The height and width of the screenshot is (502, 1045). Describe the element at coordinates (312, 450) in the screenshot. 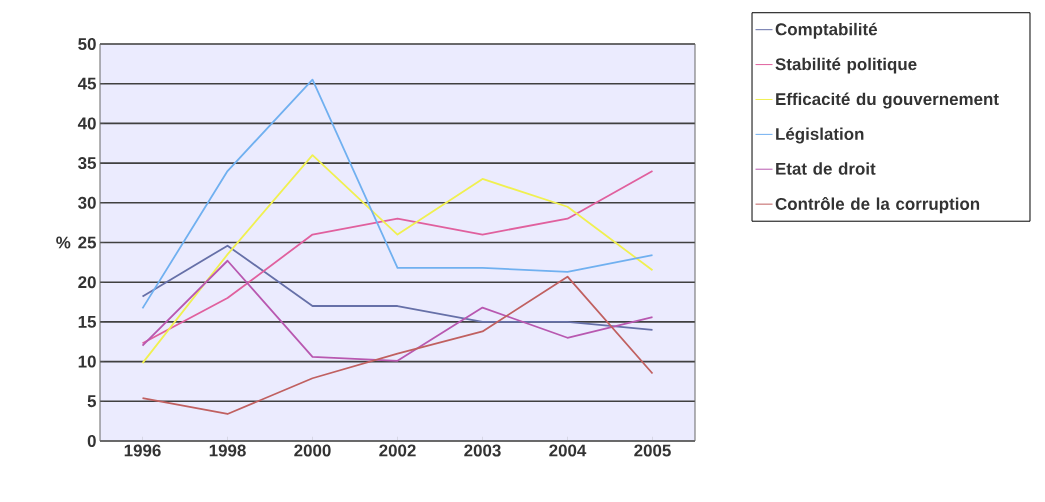

I see `x-tick-label: 2000` at that location.